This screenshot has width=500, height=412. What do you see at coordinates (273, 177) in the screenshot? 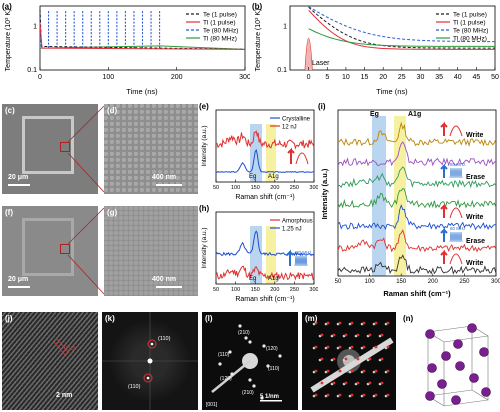
I see `a1g-label: A1g` at bounding box center [273, 177].